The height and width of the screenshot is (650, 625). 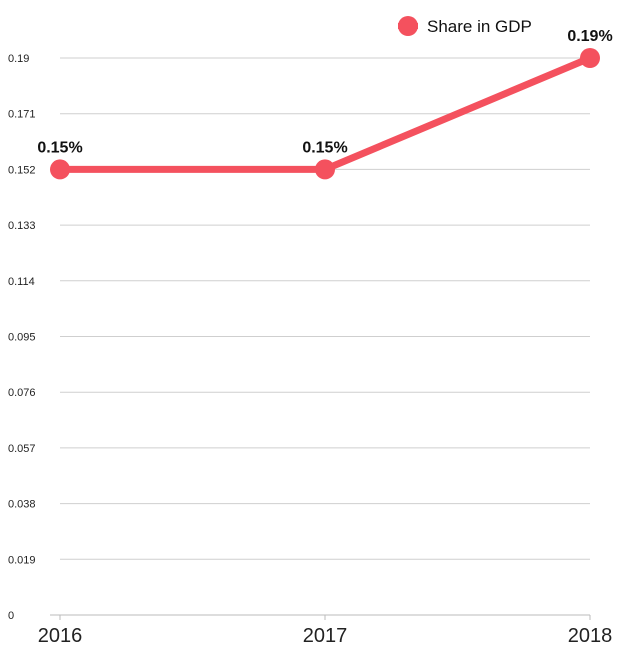 I want to click on x-axis: 2016 2017 2018, so click(x=325, y=630).